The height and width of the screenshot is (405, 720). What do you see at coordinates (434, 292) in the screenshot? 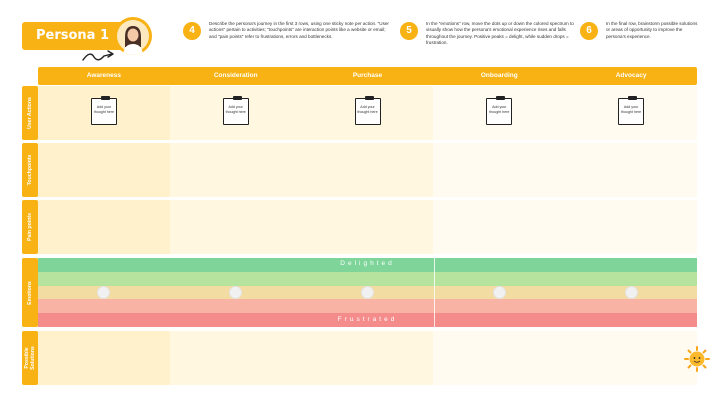
I see `emotion-divider` at bounding box center [434, 292].